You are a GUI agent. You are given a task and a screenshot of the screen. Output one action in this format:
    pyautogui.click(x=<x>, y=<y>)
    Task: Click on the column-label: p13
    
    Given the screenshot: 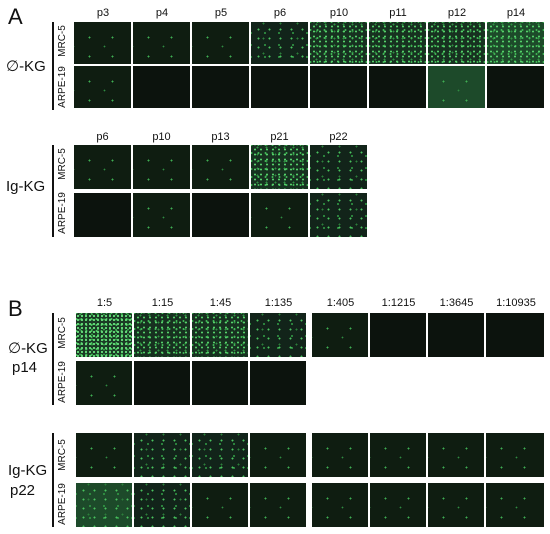 What is the action you would take?
    pyautogui.click(x=220, y=137)
    